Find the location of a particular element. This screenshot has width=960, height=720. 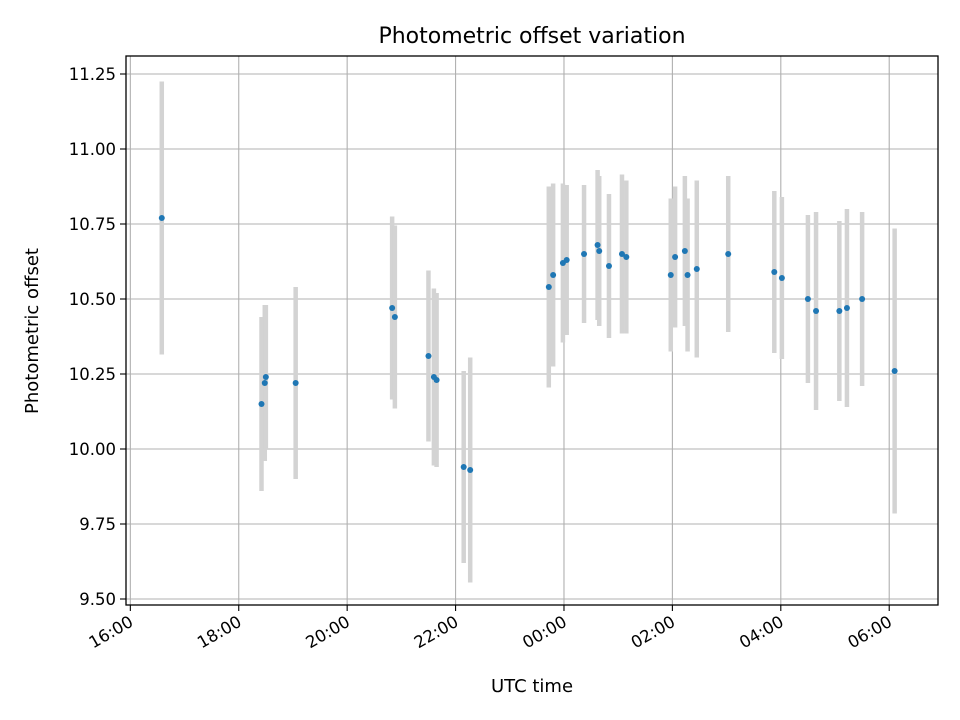

y-tick-label: 10.25 is located at coordinates (92, 374).